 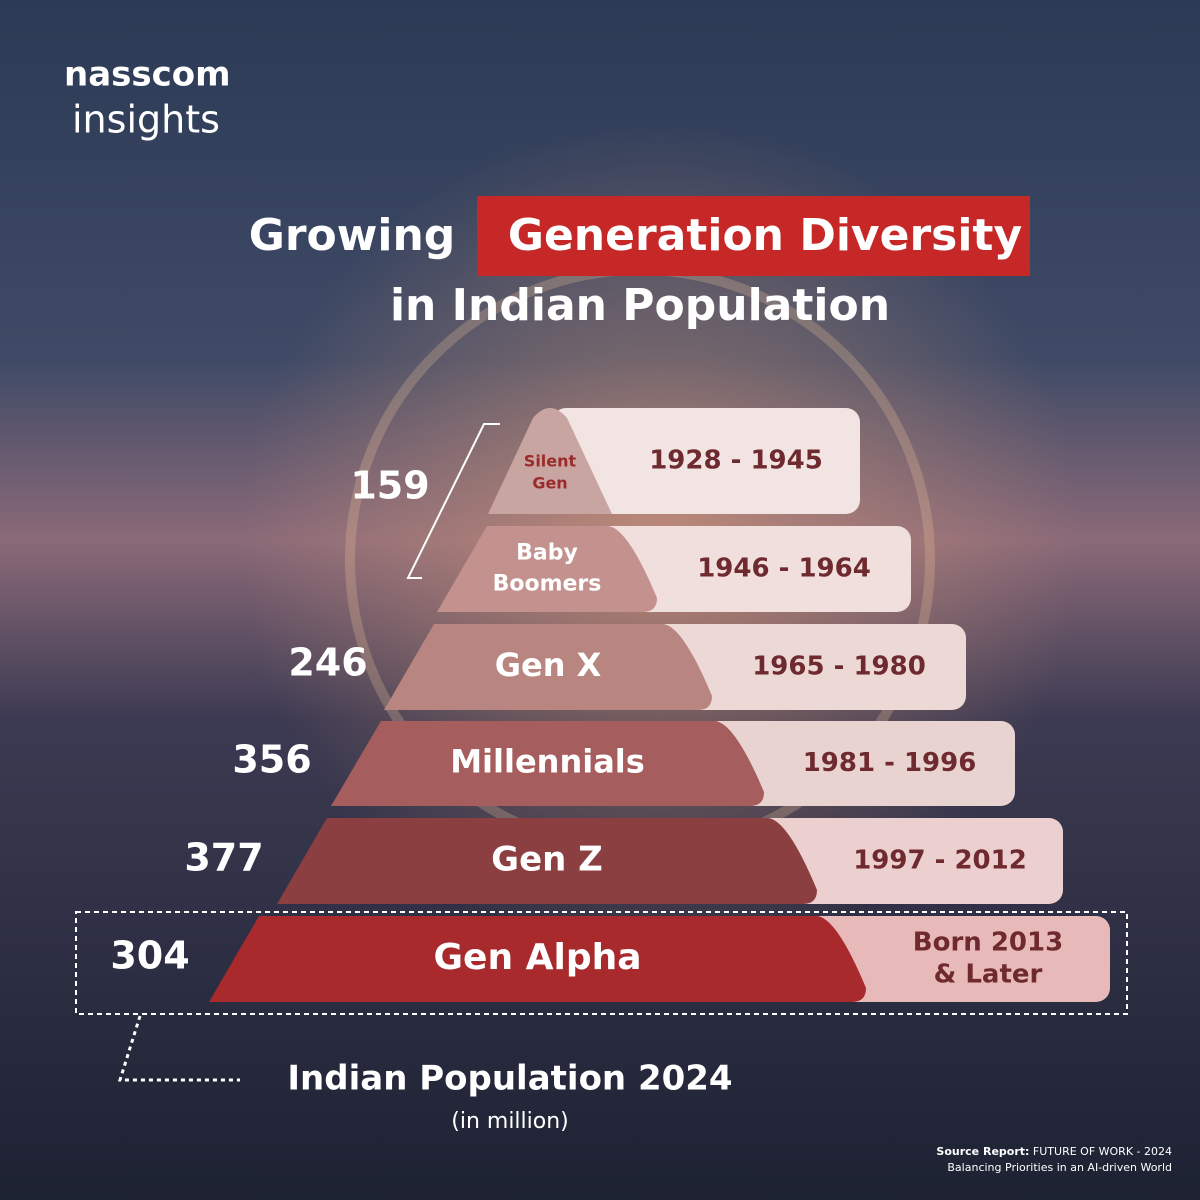 I want to click on generation-name: Millennials, so click(x=547, y=762).